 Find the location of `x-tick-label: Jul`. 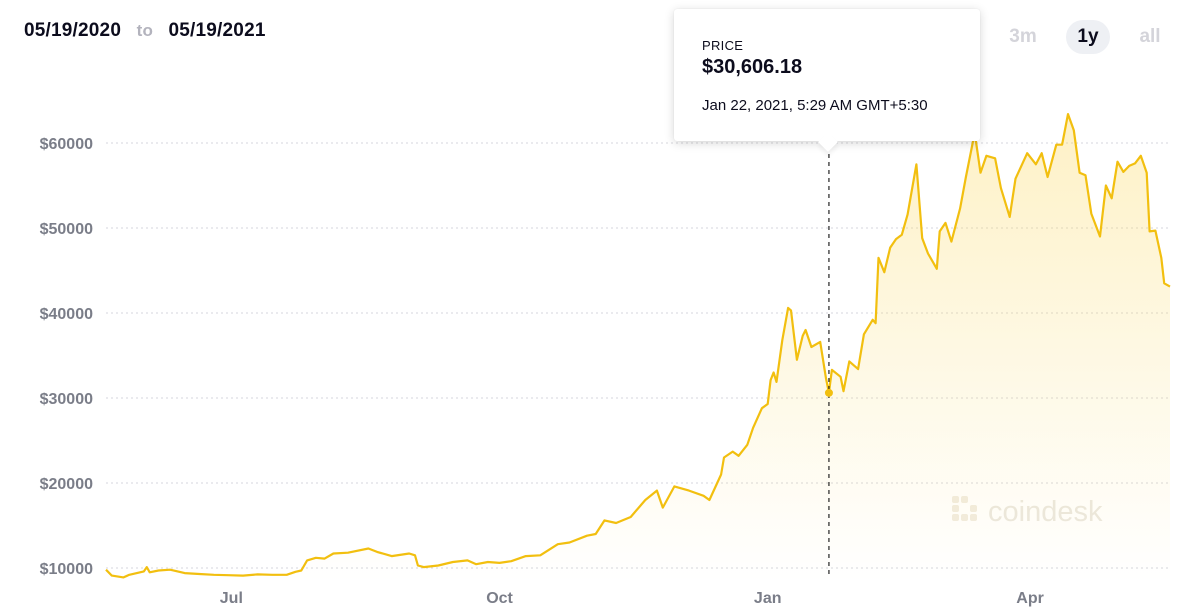

x-tick-label: Jul is located at coordinates (231, 598).